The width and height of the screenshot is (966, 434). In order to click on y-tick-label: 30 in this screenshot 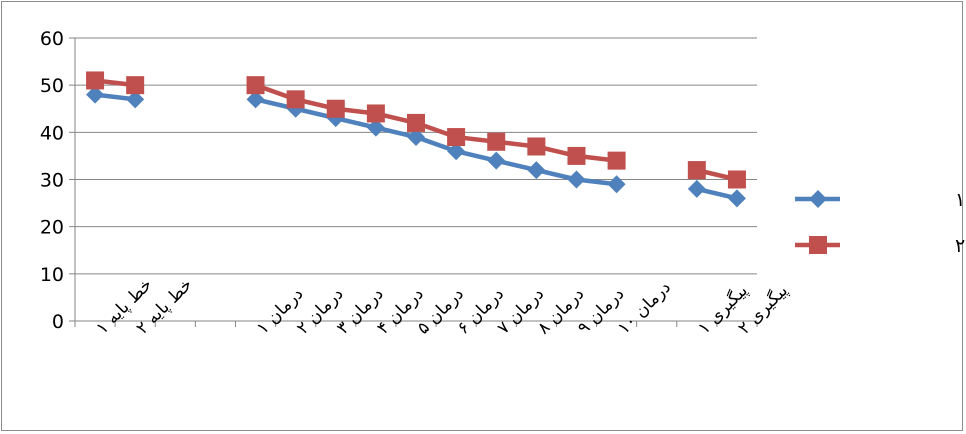, I will do `click(52, 181)`.